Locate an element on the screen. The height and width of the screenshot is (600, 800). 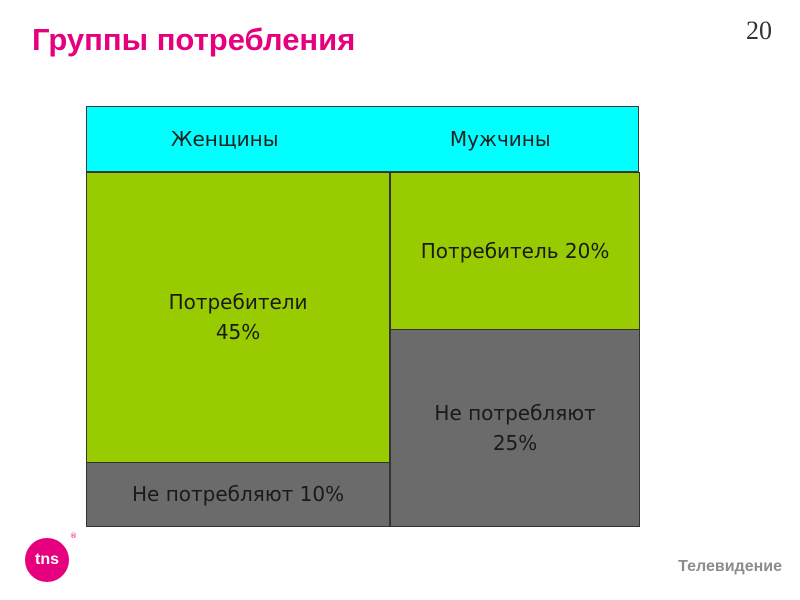
category-label-men: Мужчины is located at coordinates (500, 139).